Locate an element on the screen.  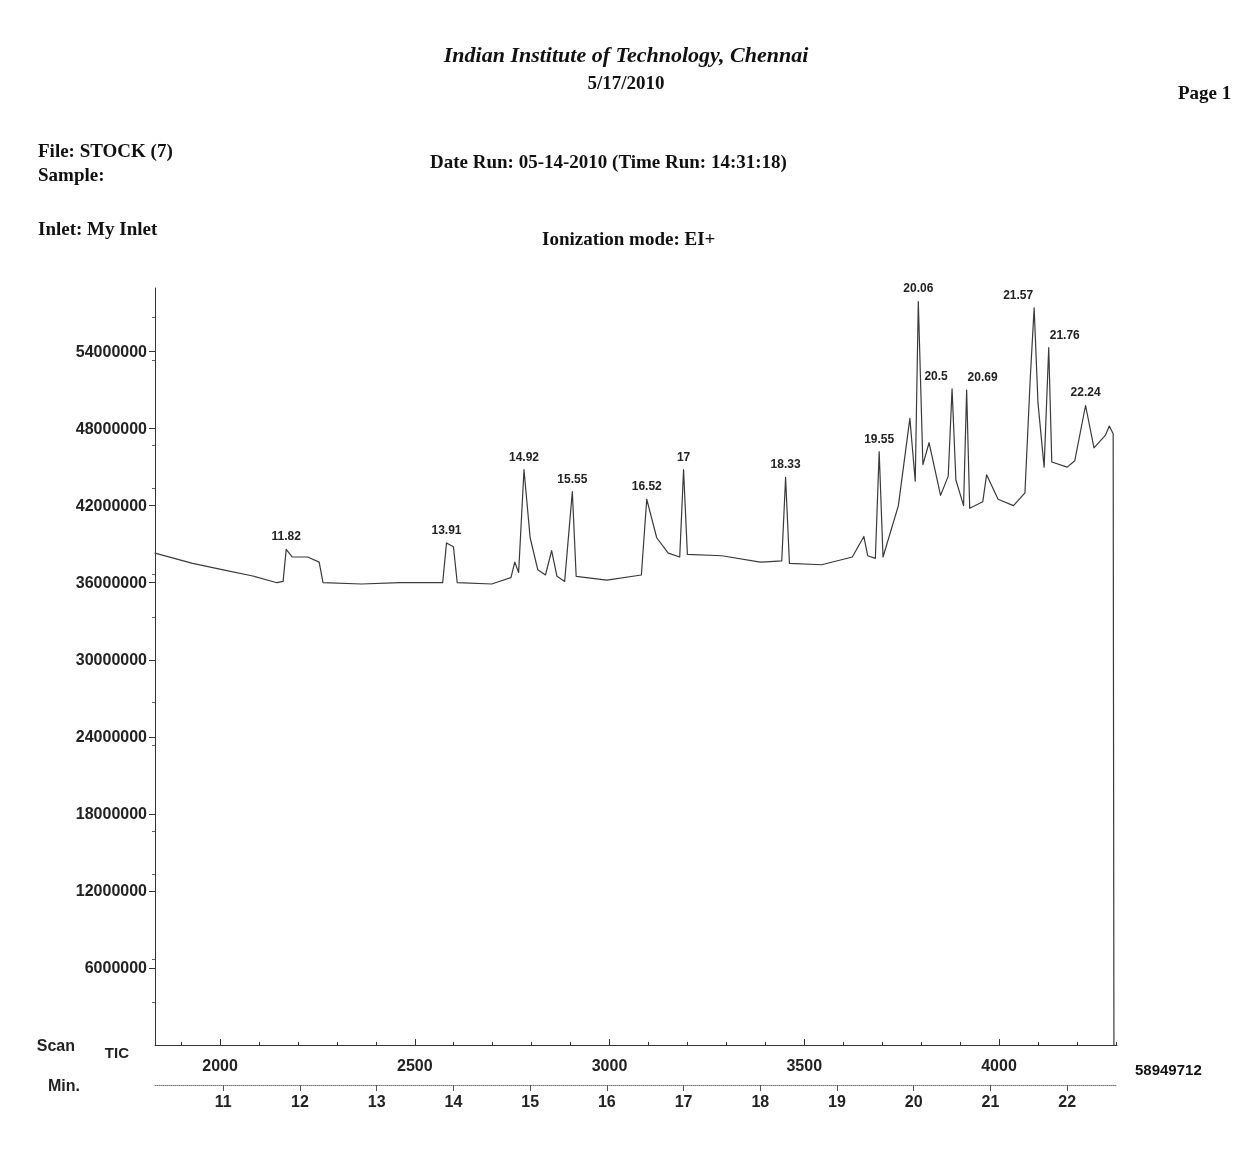
chart-title: Indian Institute of Technology, Chennai is located at coordinates (626, 54).